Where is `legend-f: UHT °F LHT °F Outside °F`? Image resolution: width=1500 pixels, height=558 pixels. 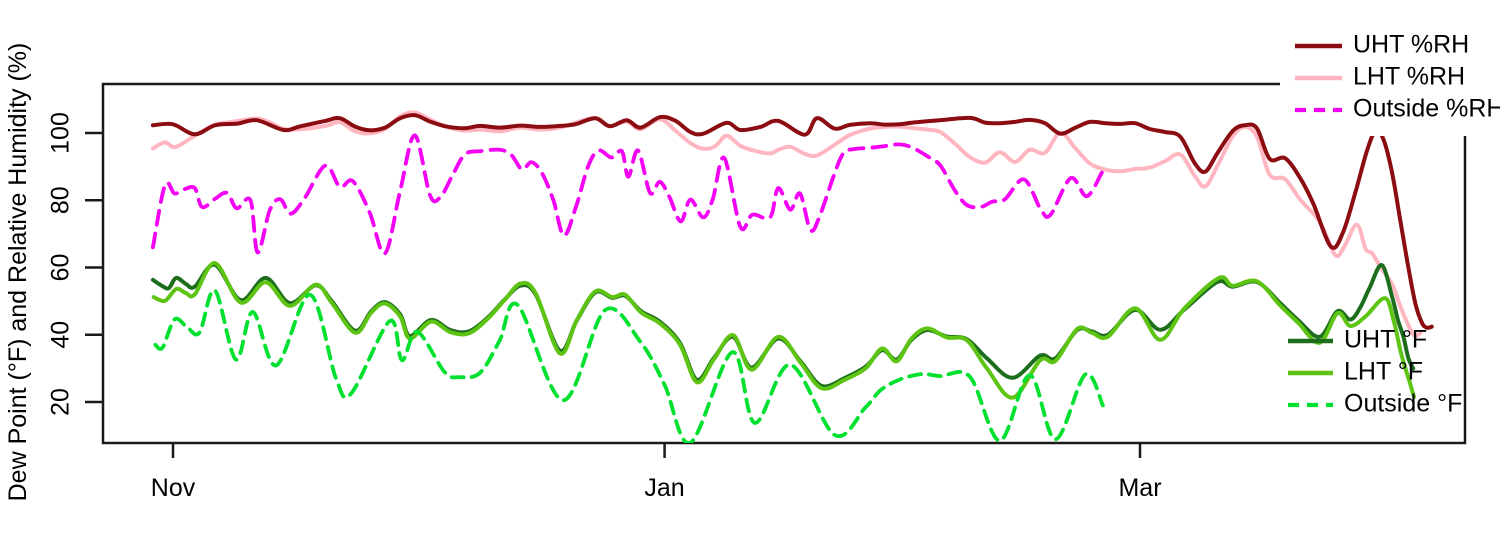
legend-f: UHT °F LHT °F Outside °F is located at coordinates (1375, 372).